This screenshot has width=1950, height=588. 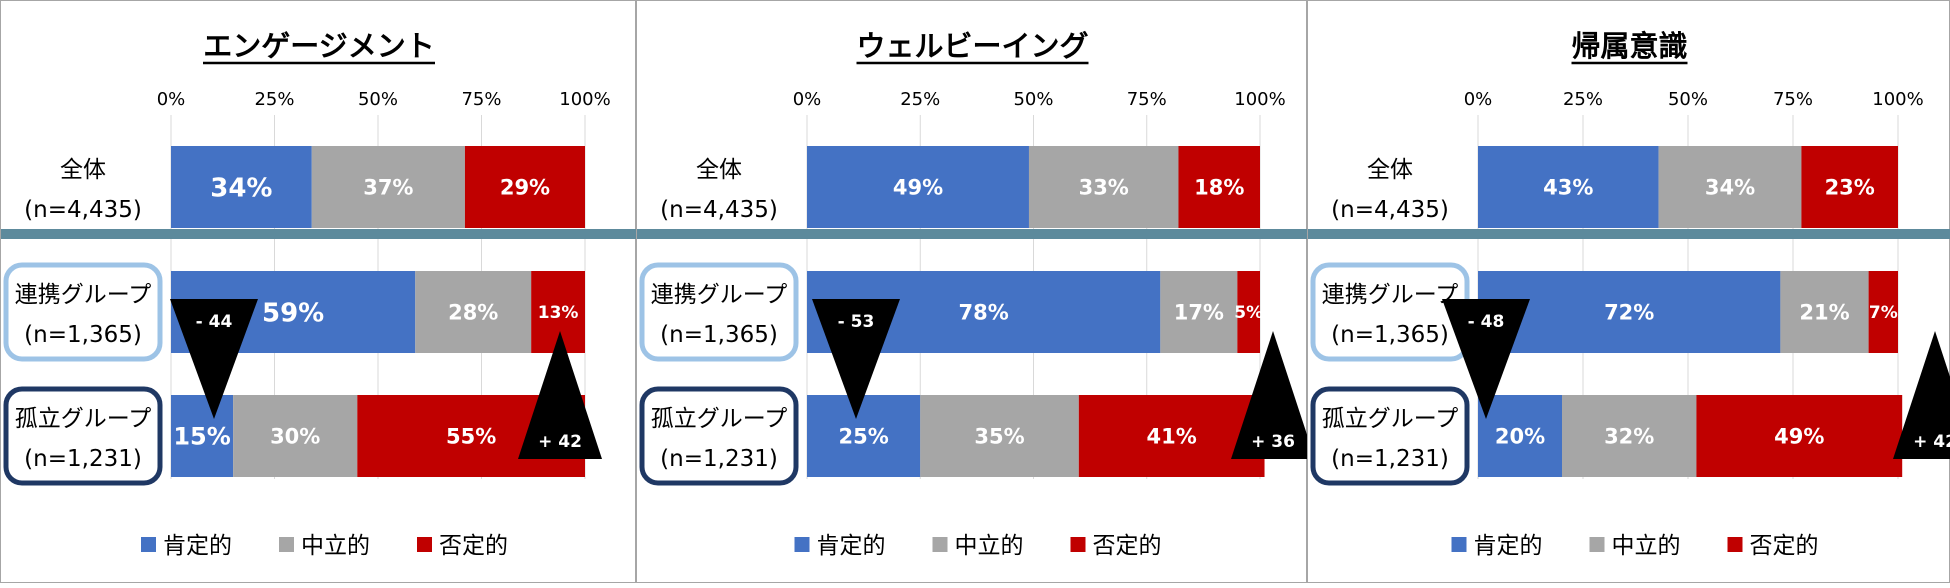 I want to click on data-label: 72%, so click(x=1629, y=313).